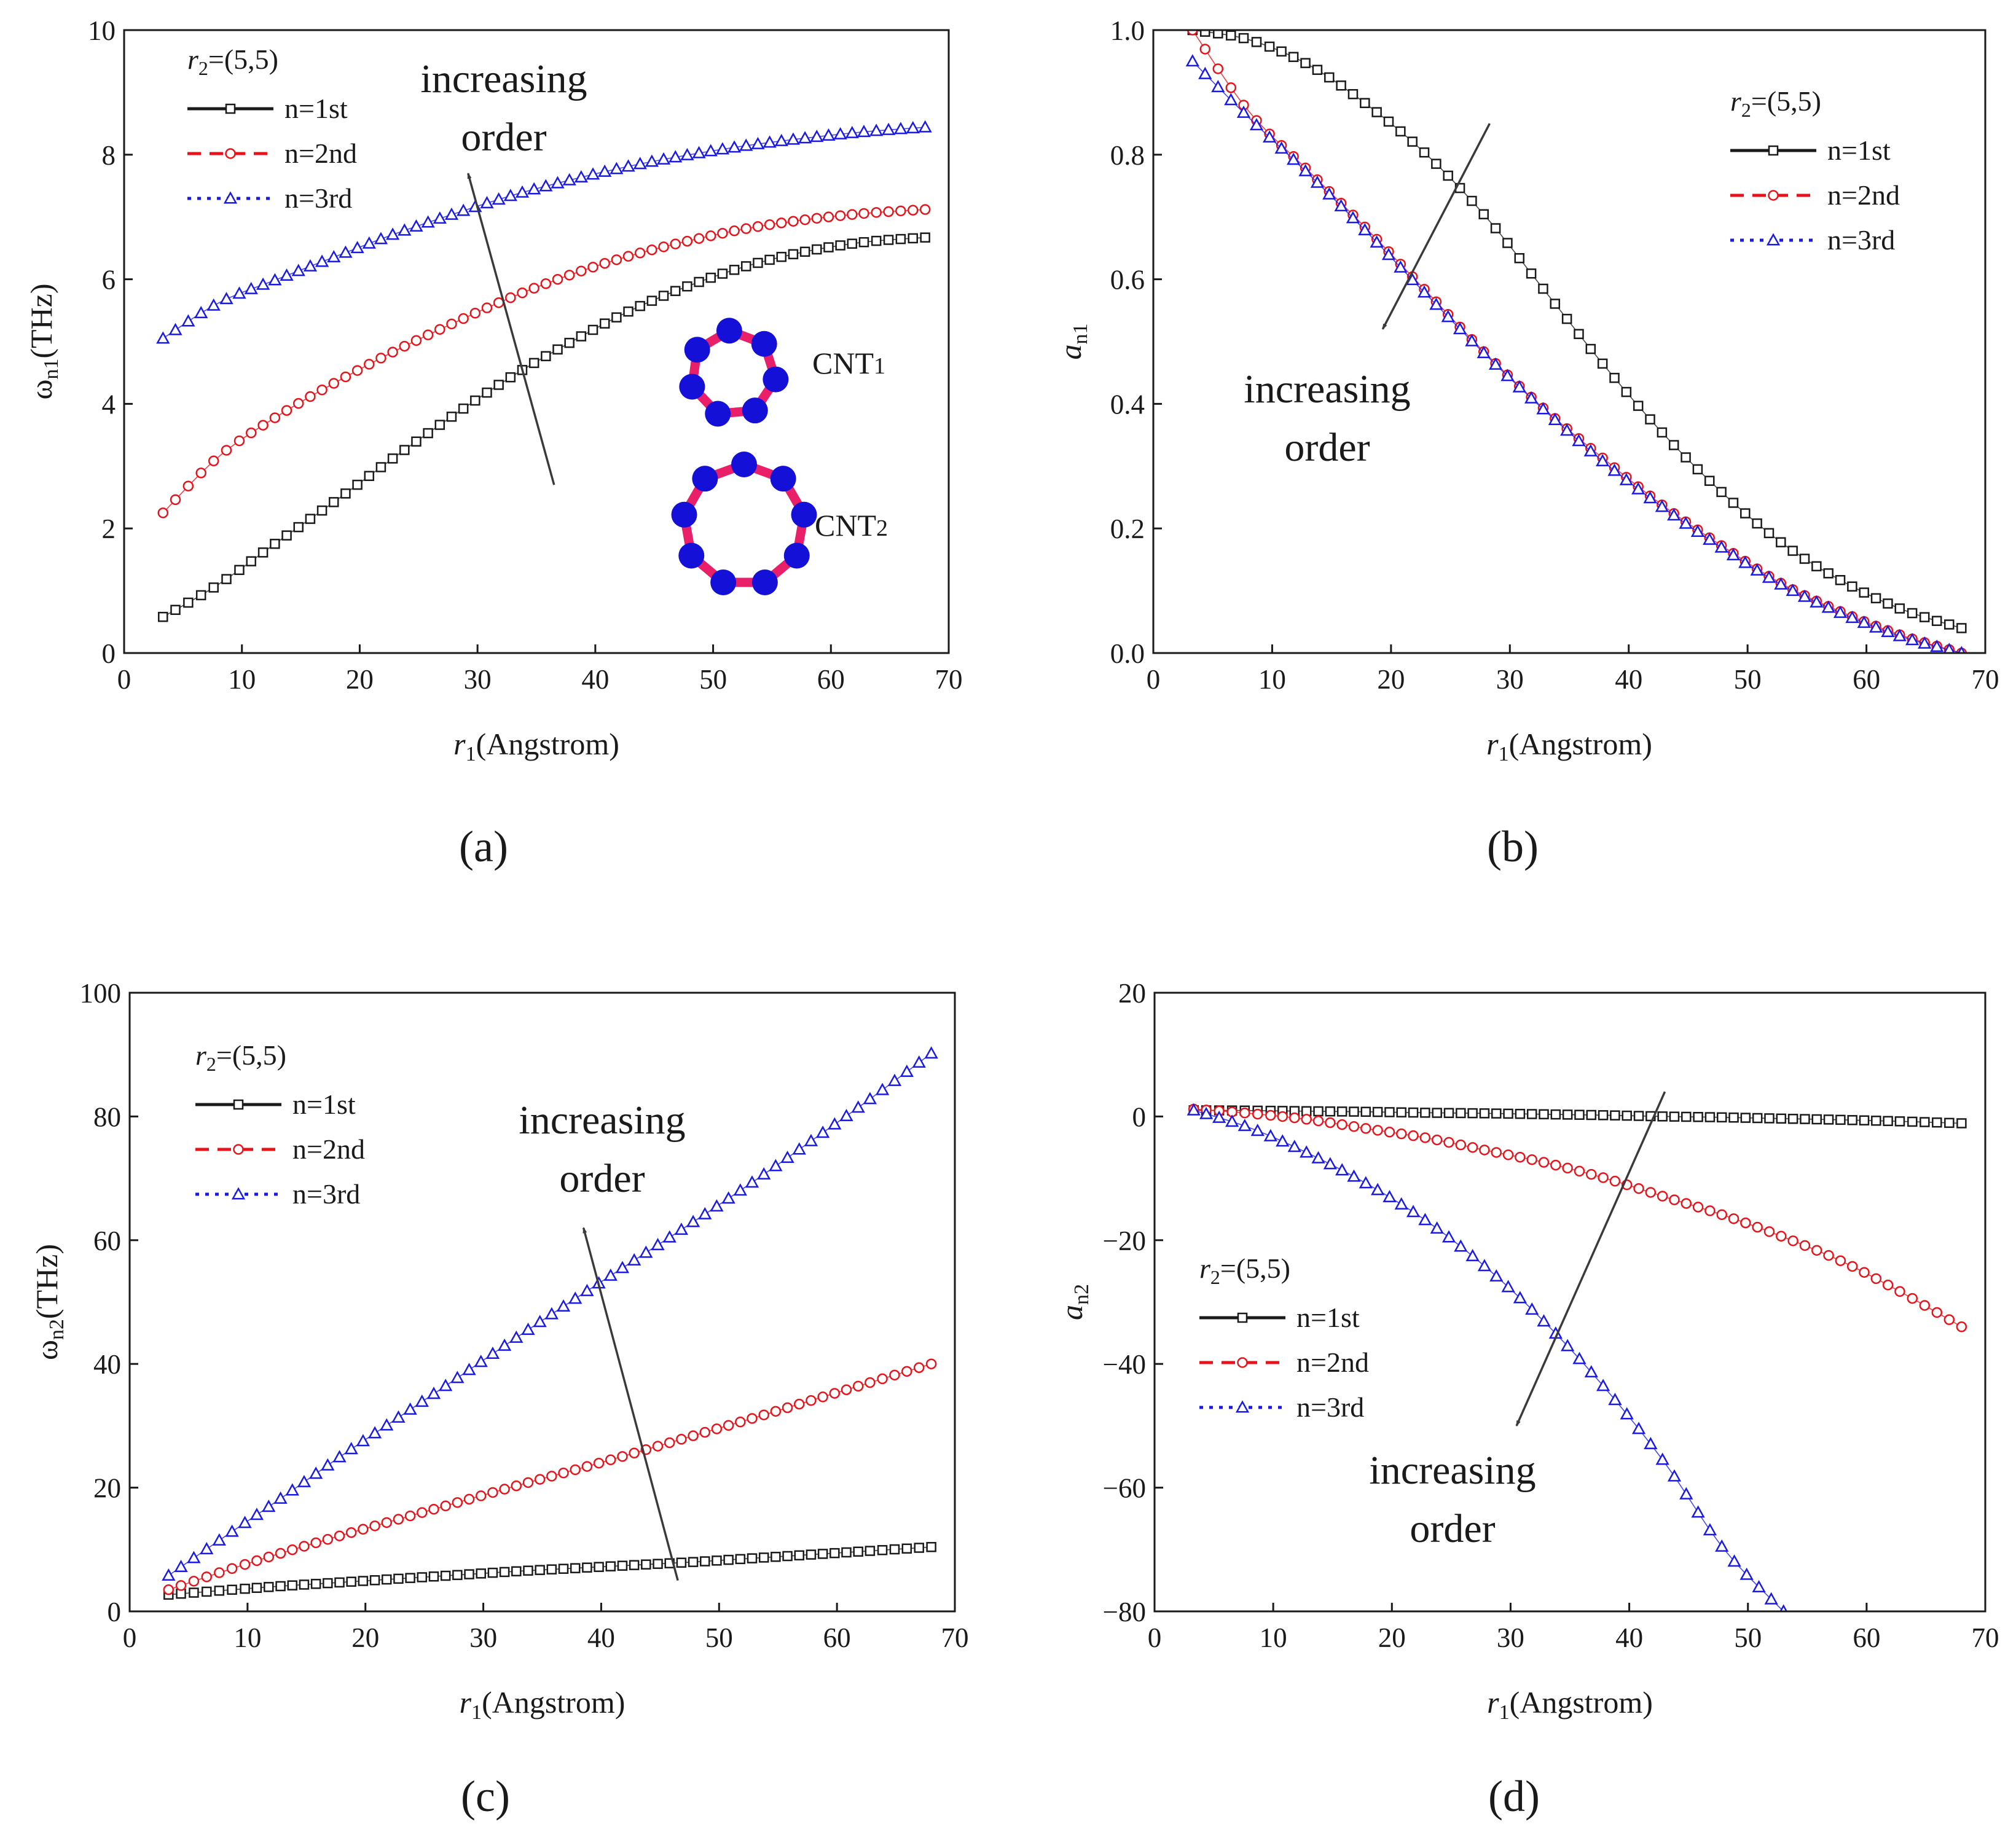 This screenshot has width=2016, height=1827. Describe the element at coordinates (1124, 1364) in the screenshot. I see `y-tick-label: −40` at that location.